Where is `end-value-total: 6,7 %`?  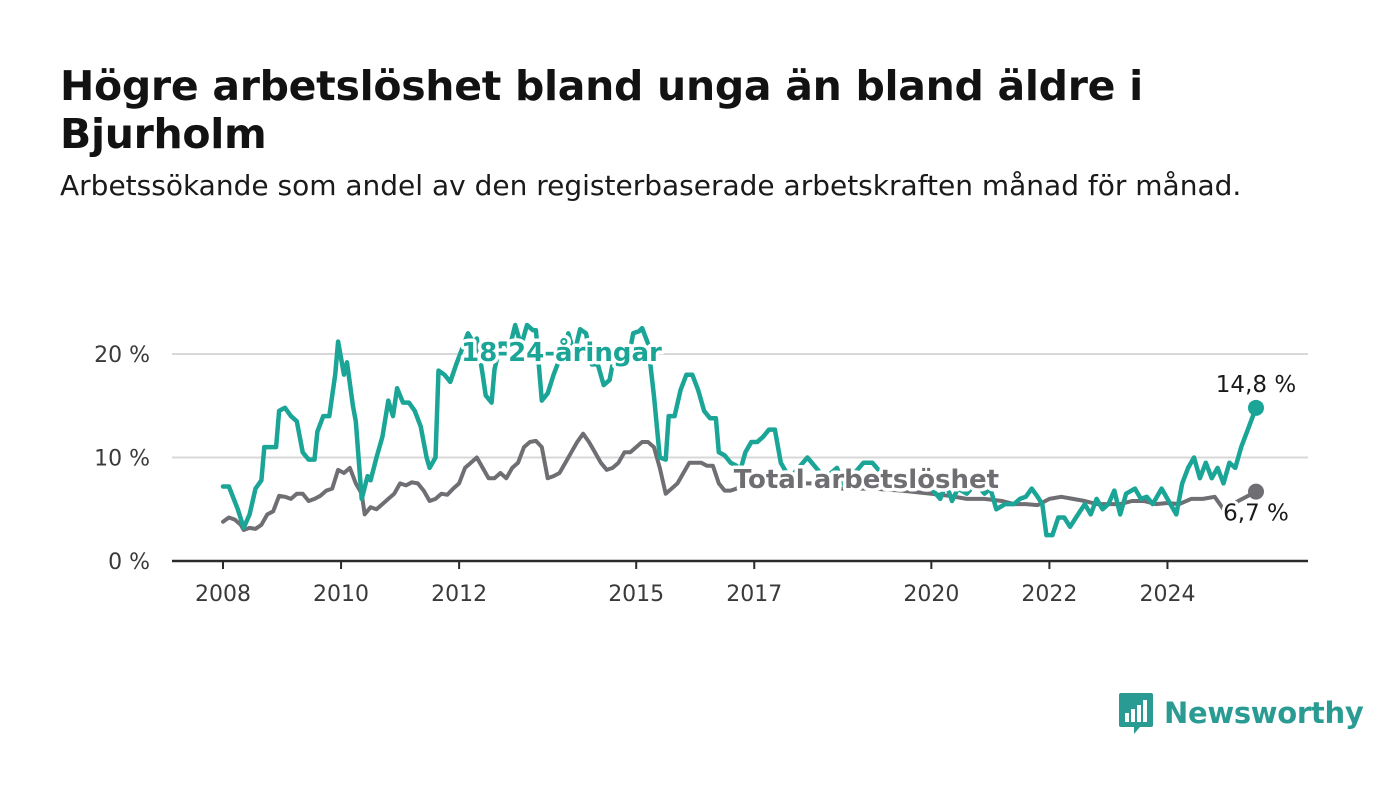
end-value-total: 6,7 % is located at coordinates (1256, 514).